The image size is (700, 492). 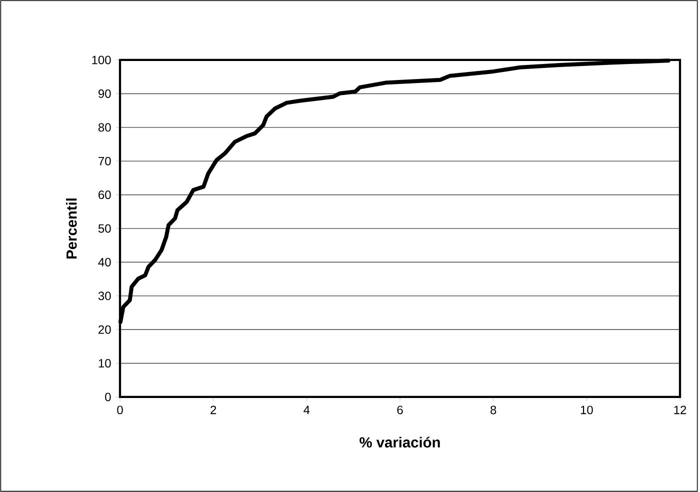 What do you see at coordinates (104, 329) in the screenshot?
I see `y-tick-label: 20` at bounding box center [104, 329].